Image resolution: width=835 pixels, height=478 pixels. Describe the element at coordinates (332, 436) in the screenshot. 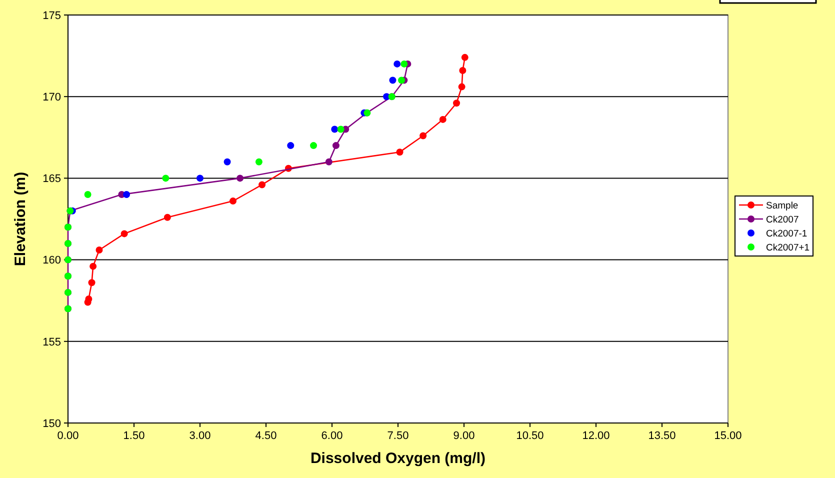

I see `x-tick-label: 6.00` at that location.